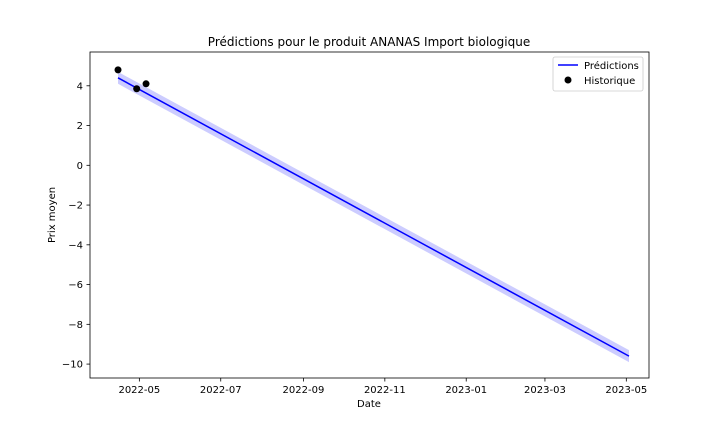 The height and width of the screenshot is (432, 720). Describe the element at coordinates (626, 390) in the screenshot. I see `x-tick-label: 2023-05` at that location.